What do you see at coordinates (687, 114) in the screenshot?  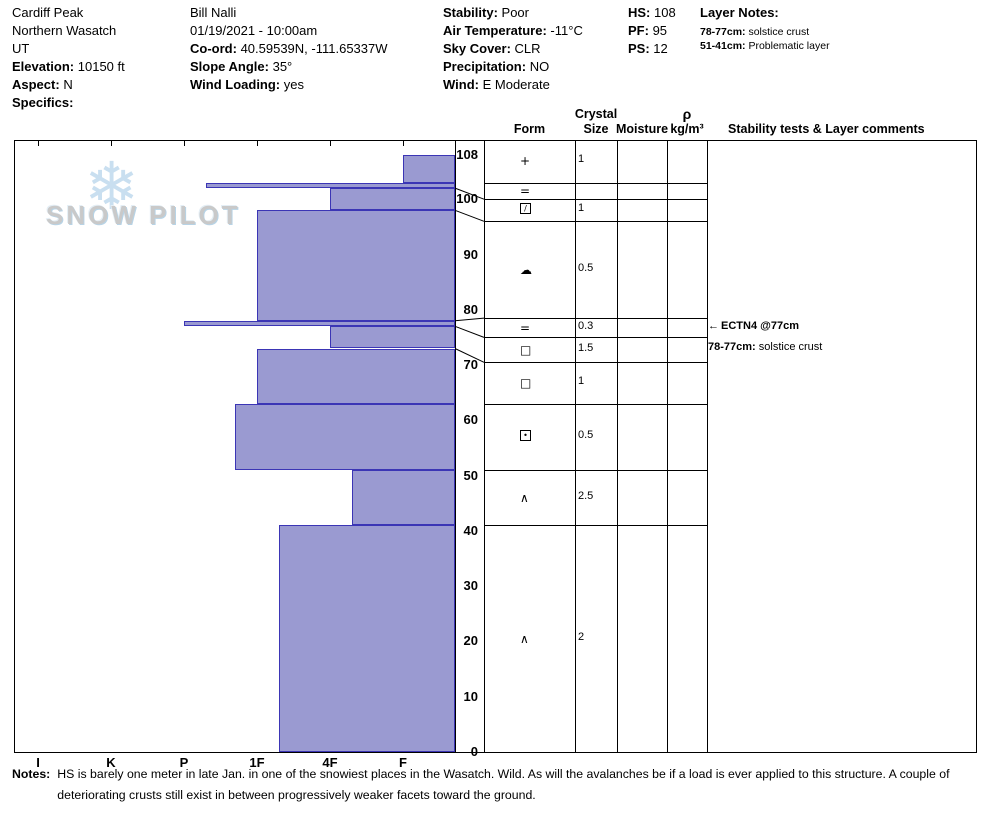 I see `rho-symbol: ρ` at bounding box center [687, 114].